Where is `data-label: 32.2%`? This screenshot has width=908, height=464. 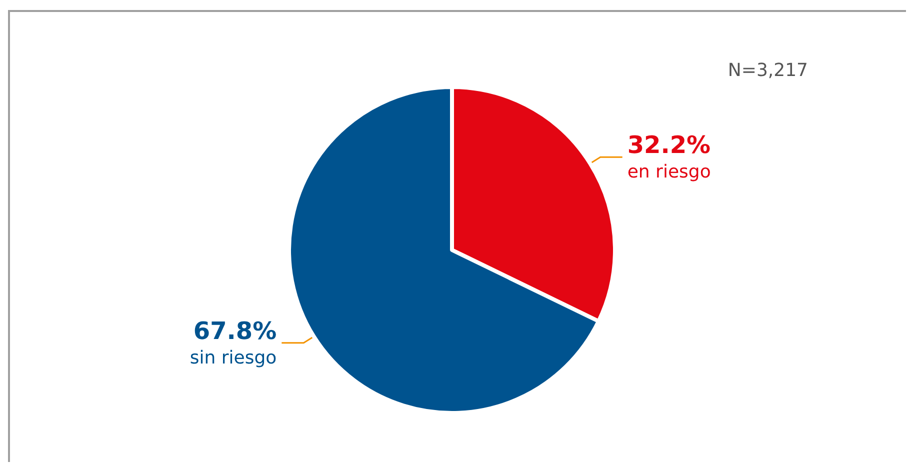
data-label: 32.2% is located at coordinates (669, 145).